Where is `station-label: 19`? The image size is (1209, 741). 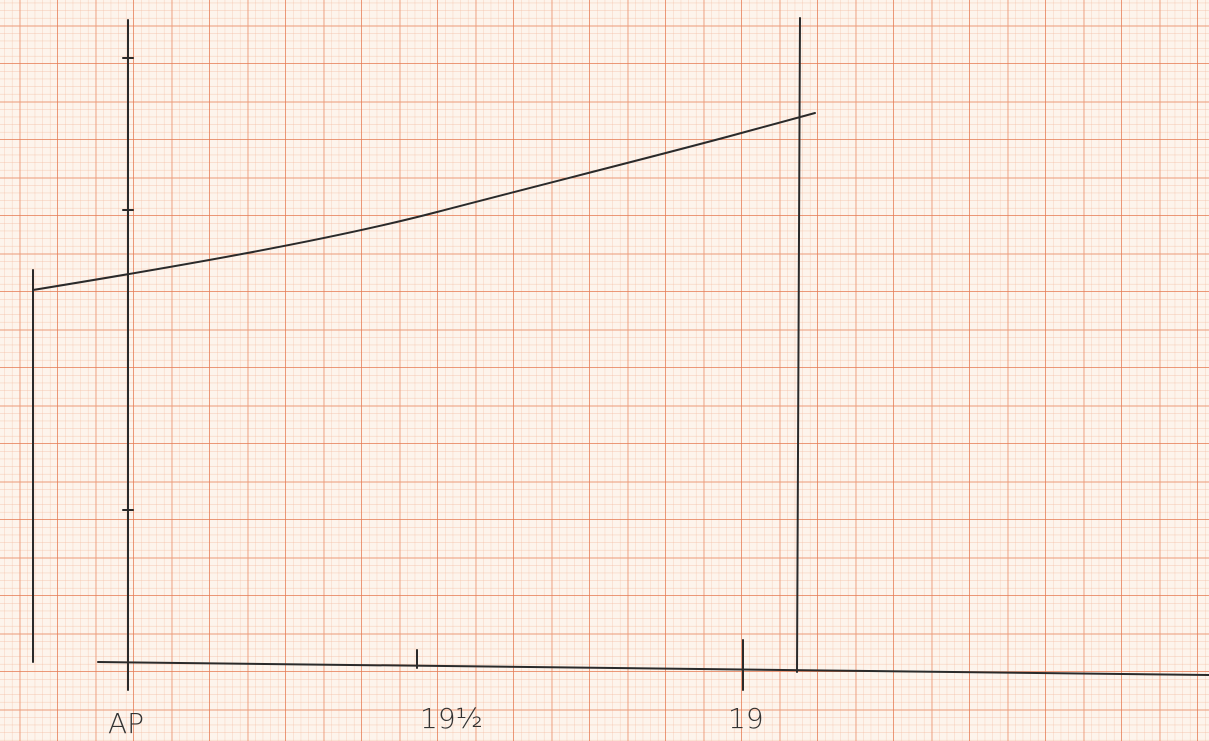 station-label: 19 is located at coordinates (746, 718).